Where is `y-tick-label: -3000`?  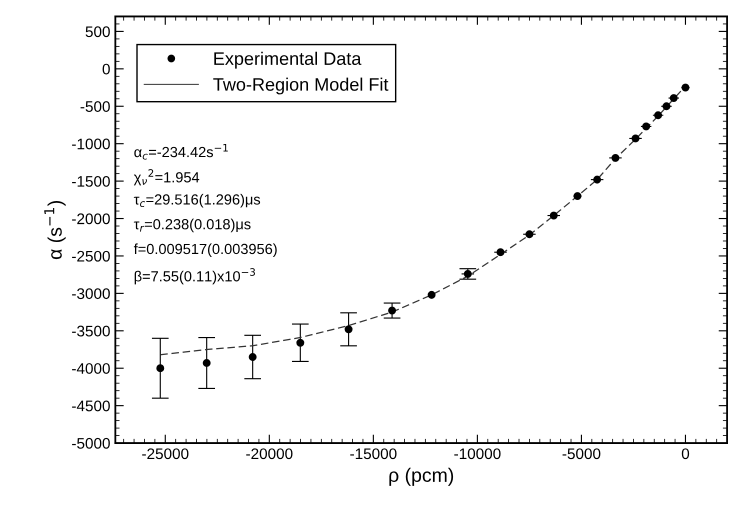
y-tick-label: -3000 is located at coordinates (91, 294).